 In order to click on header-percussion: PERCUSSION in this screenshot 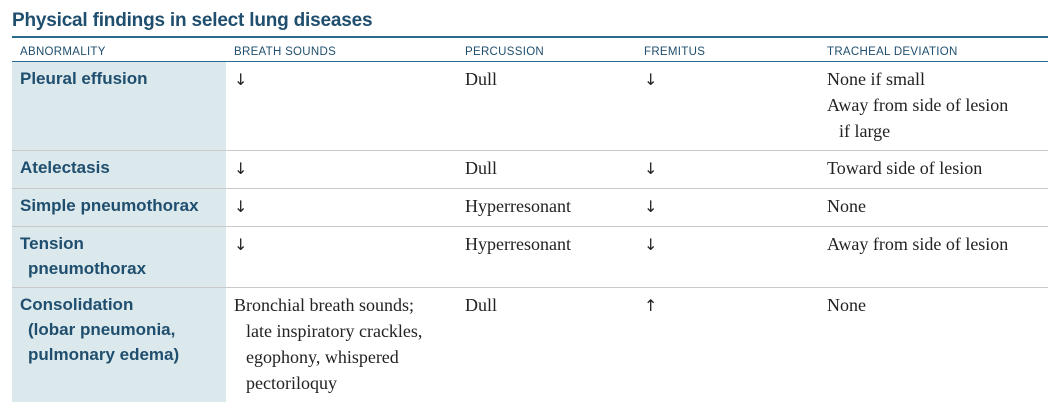, I will do `click(546, 50)`.